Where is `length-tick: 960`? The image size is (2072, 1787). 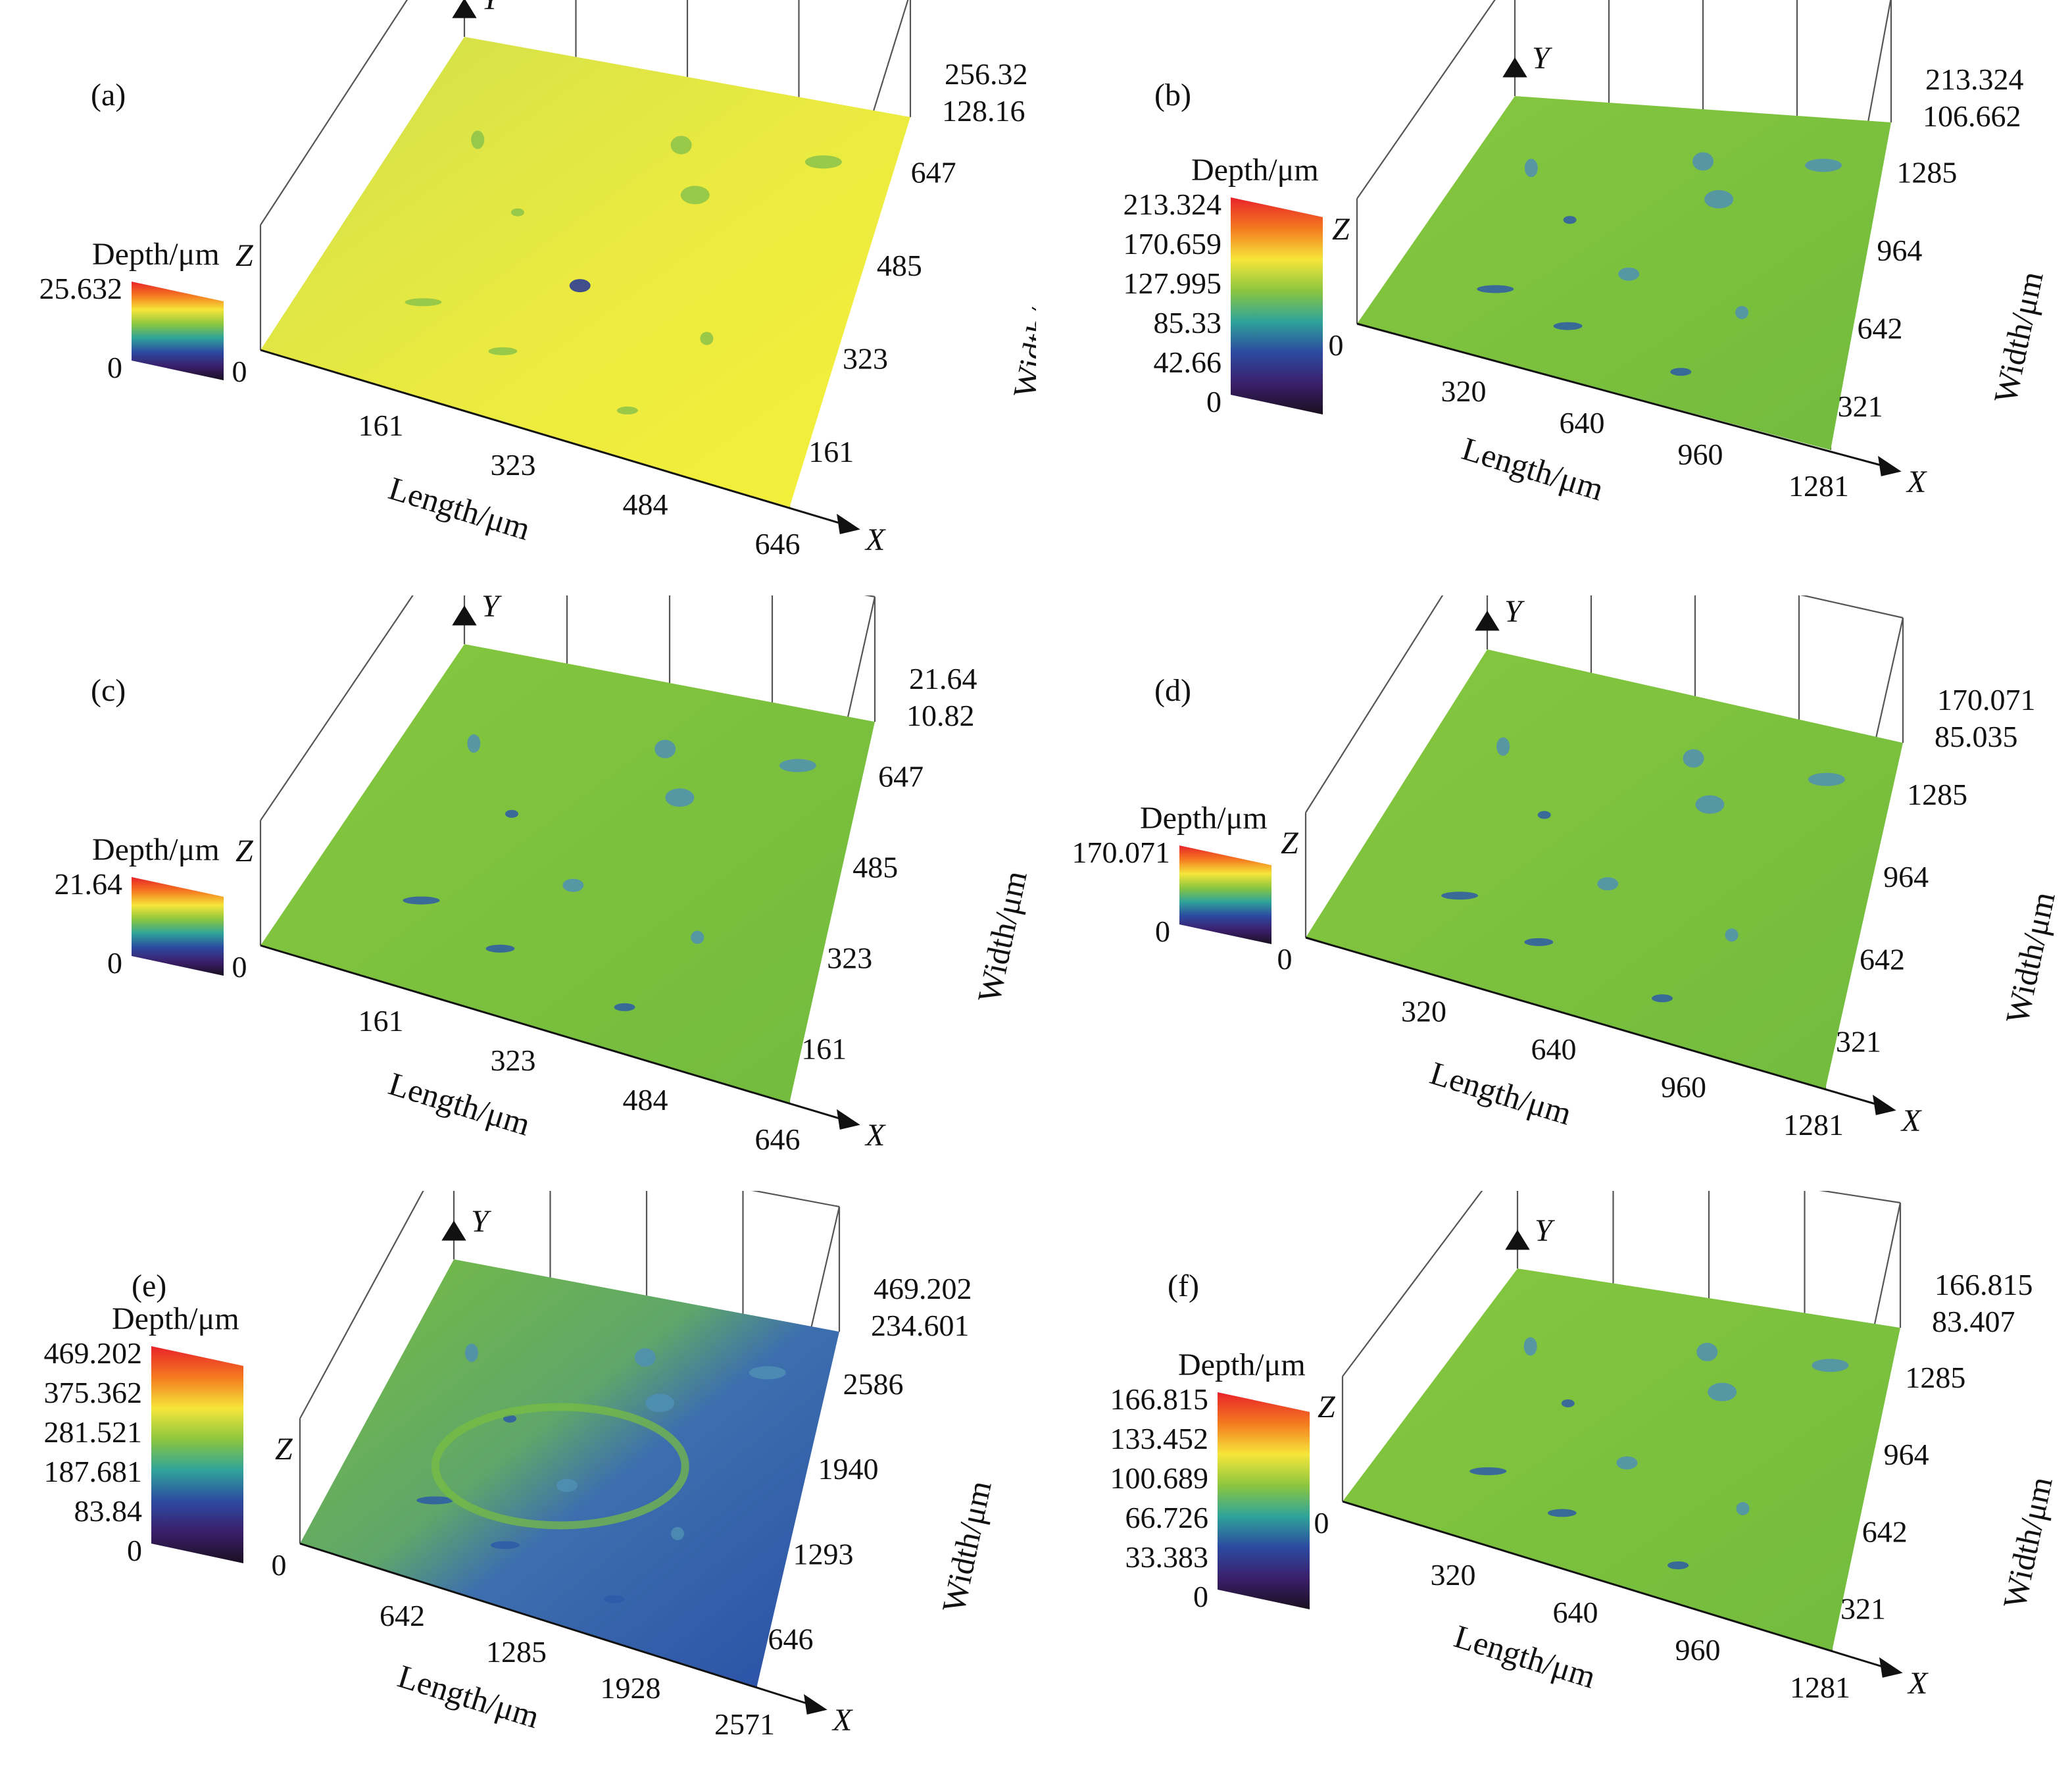 length-tick: 960 is located at coordinates (1698, 1650).